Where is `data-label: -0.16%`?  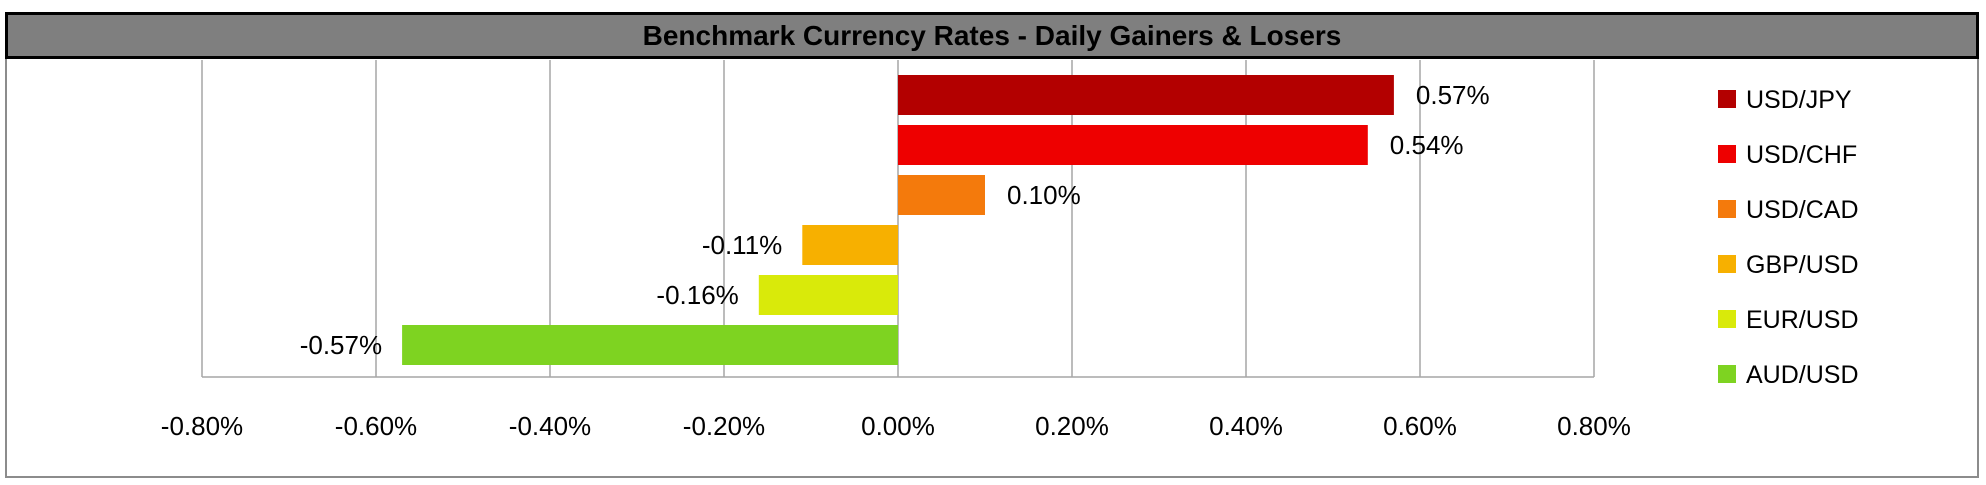
data-label: -0.16% is located at coordinates (697, 295).